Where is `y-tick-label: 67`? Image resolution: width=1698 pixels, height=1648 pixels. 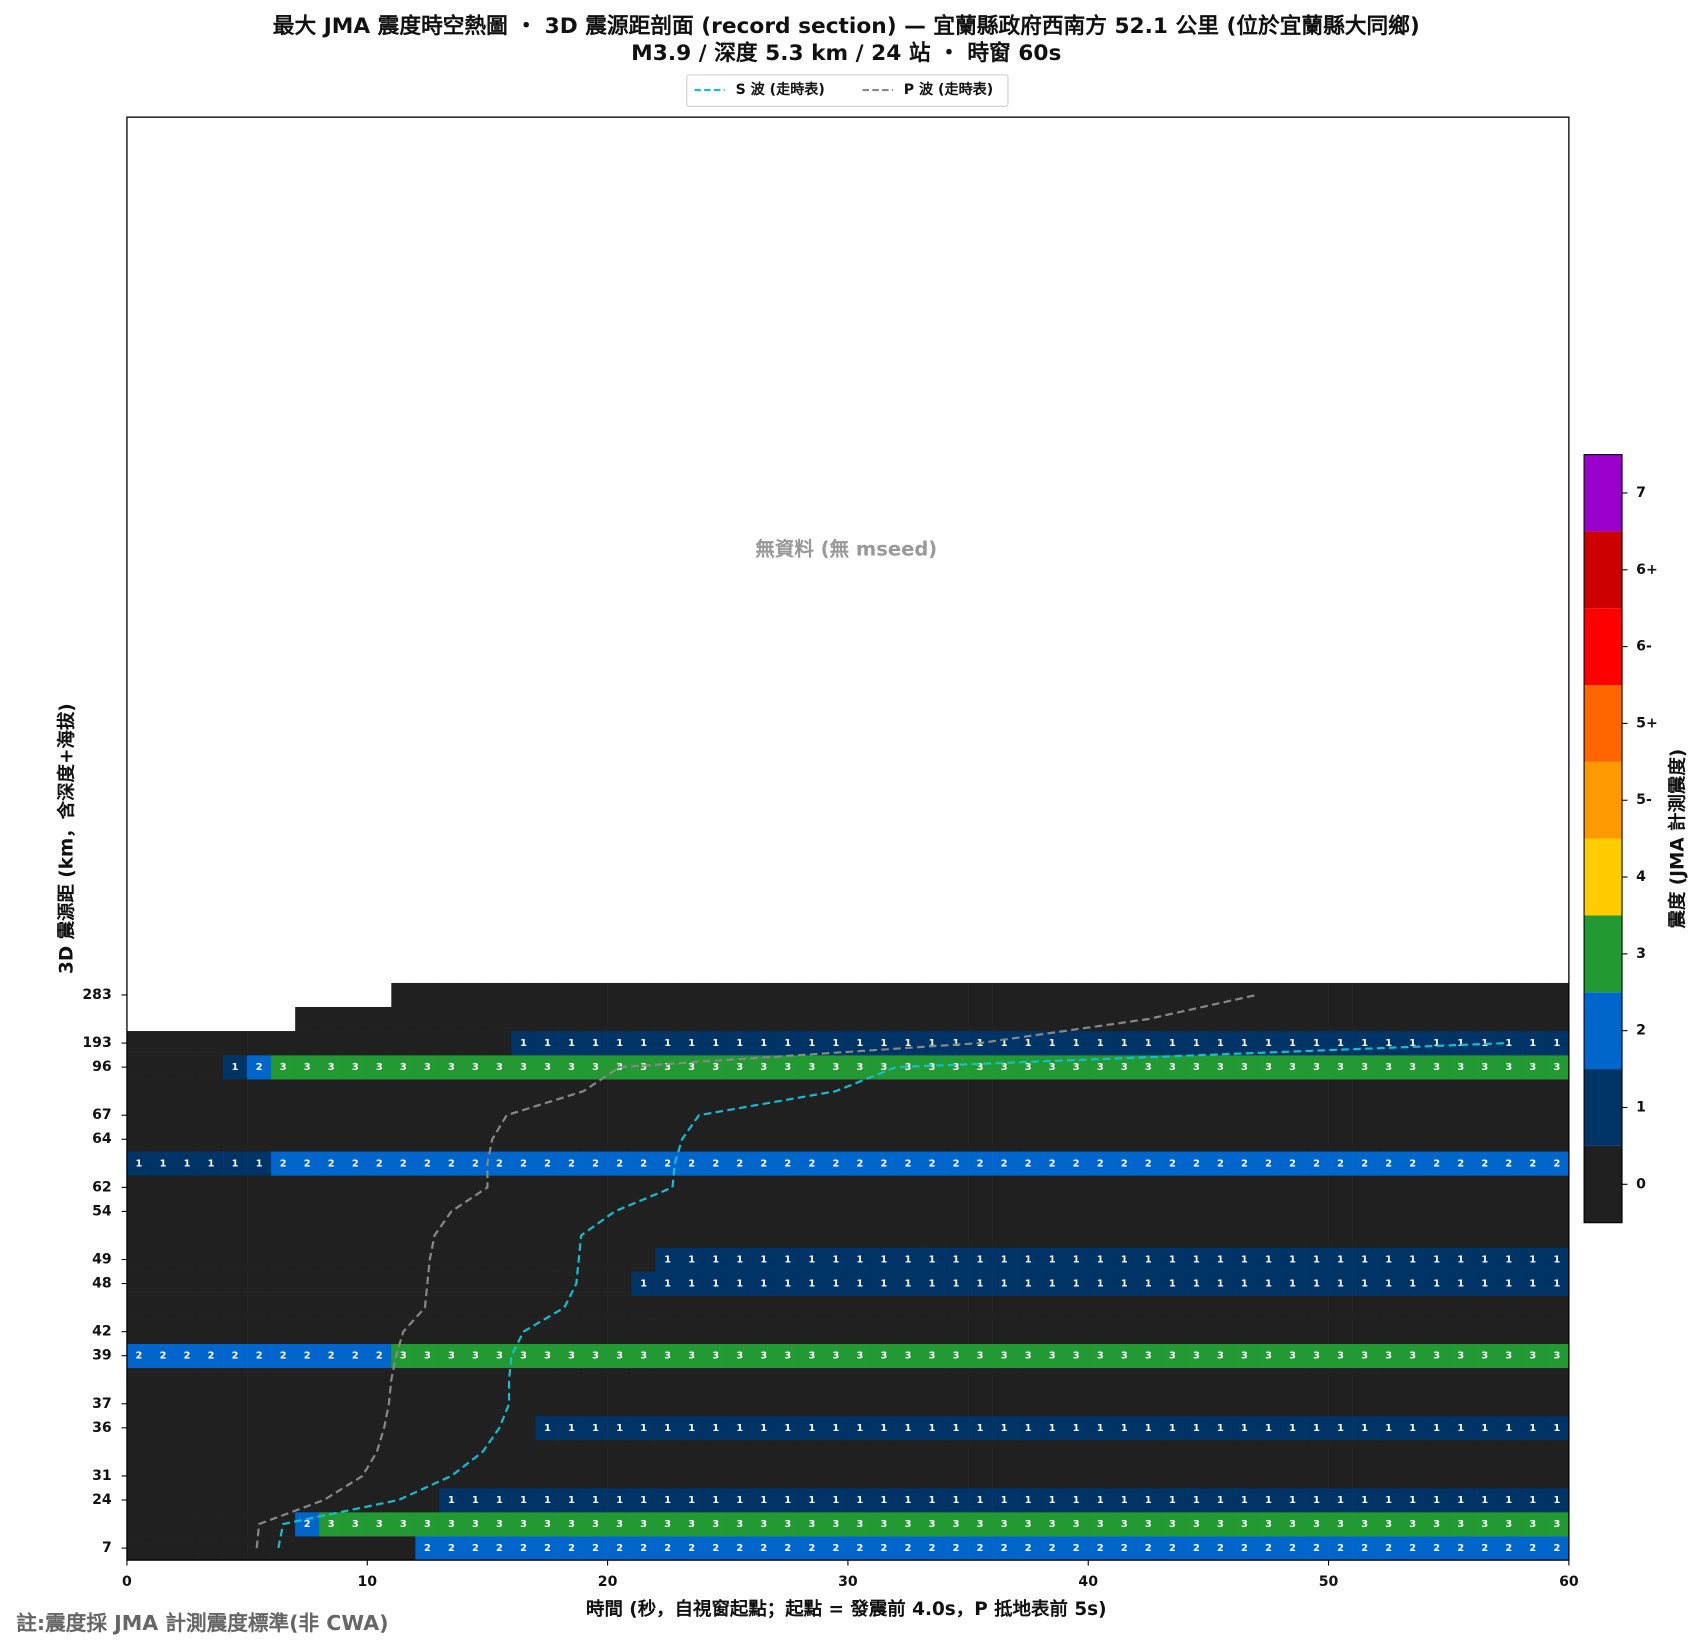 y-tick-label: 67 is located at coordinates (102, 1115).